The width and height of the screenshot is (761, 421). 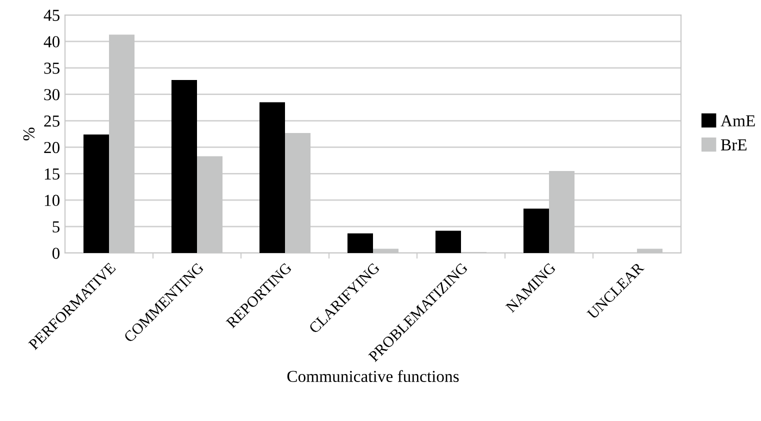 What do you see at coordinates (52, 42) in the screenshot?
I see `y-tick-label: 40` at bounding box center [52, 42].